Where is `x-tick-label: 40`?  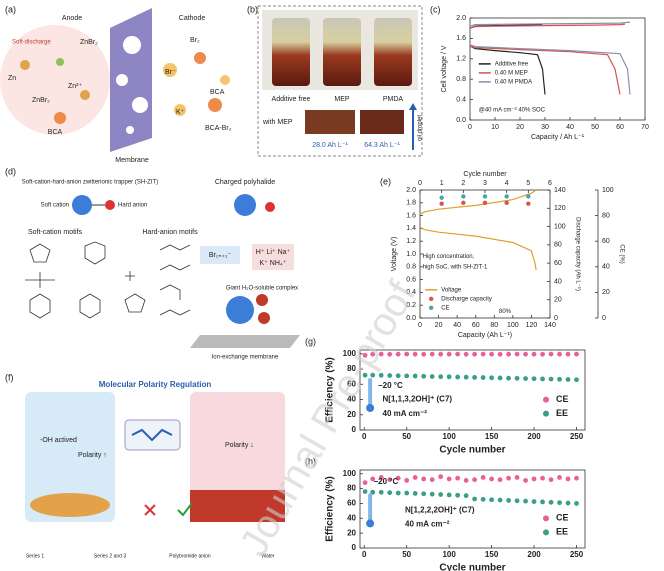 x-tick-label: 40 is located at coordinates (570, 127).